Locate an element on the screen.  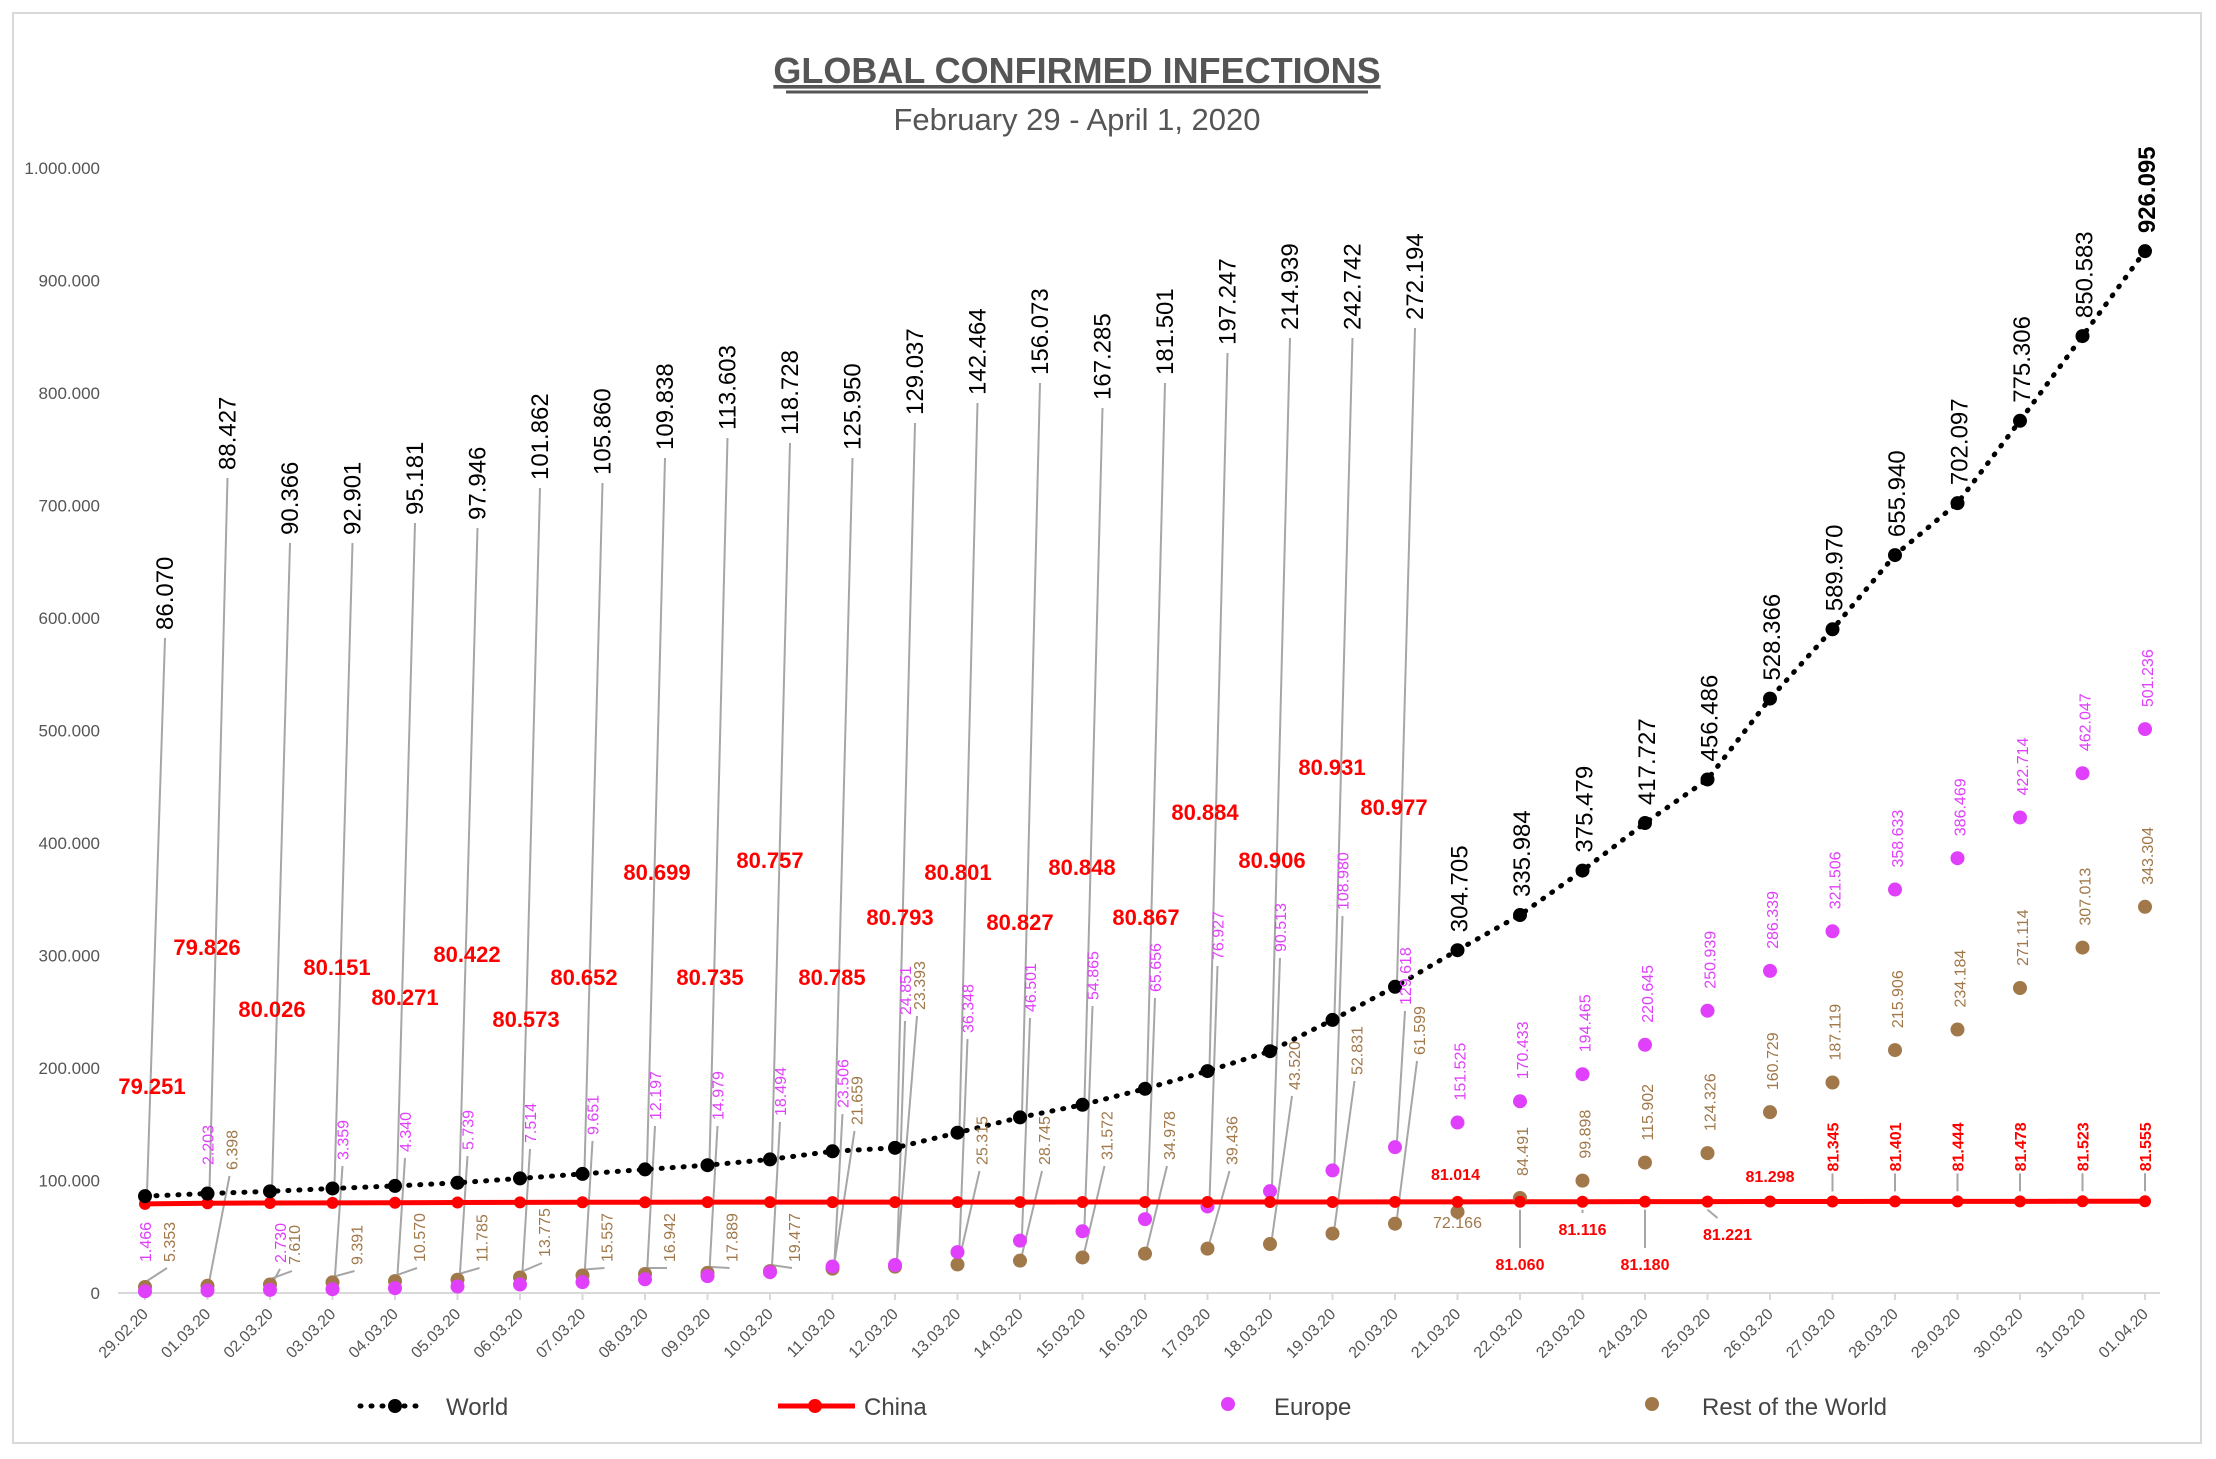
china-data-label: 80.151 is located at coordinates (336, 967).